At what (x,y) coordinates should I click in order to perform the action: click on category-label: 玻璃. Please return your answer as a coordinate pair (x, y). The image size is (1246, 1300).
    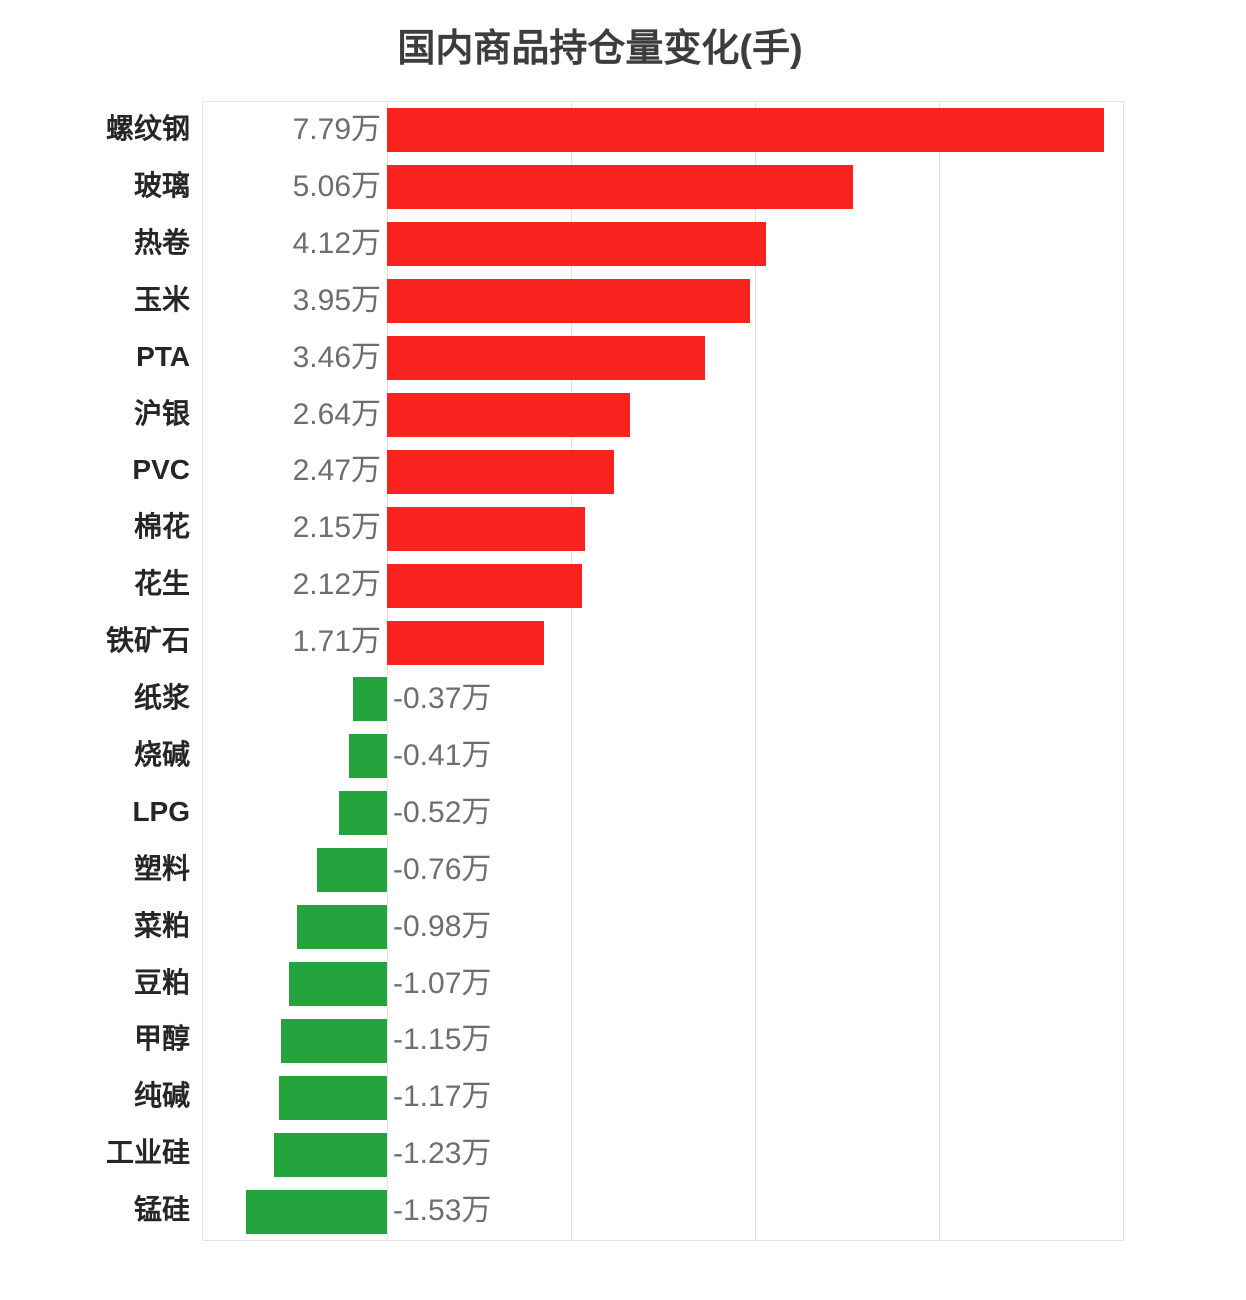
    Looking at the image, I should click on (161, 185).